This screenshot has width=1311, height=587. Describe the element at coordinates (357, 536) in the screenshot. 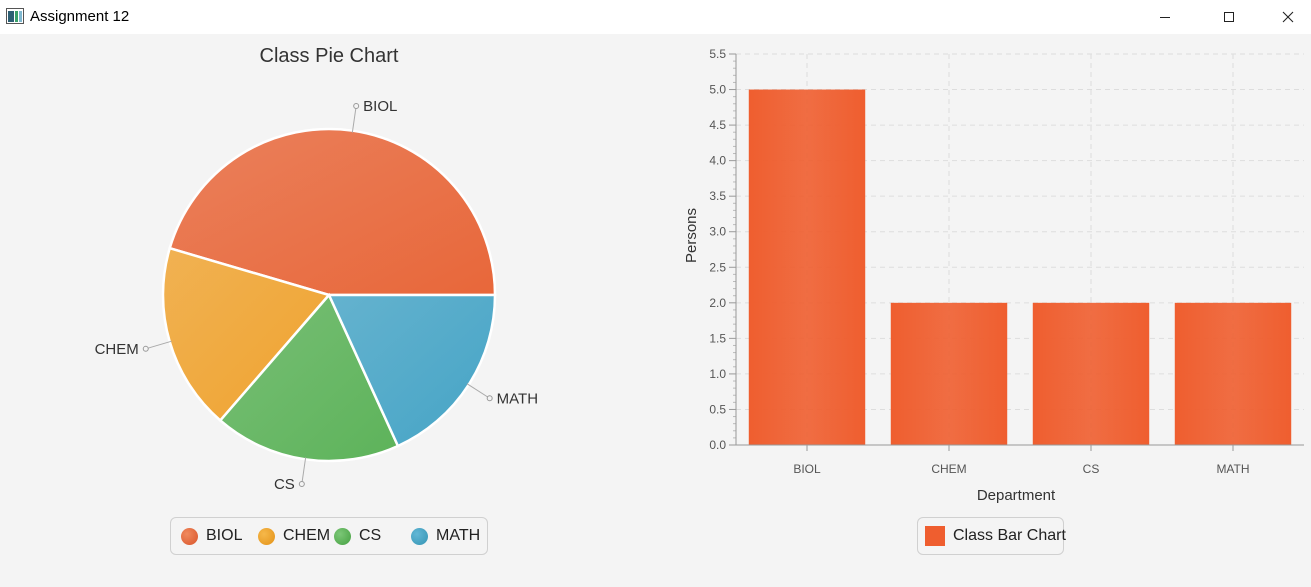

I see `pie-legend-item-cs: CS` at that location.